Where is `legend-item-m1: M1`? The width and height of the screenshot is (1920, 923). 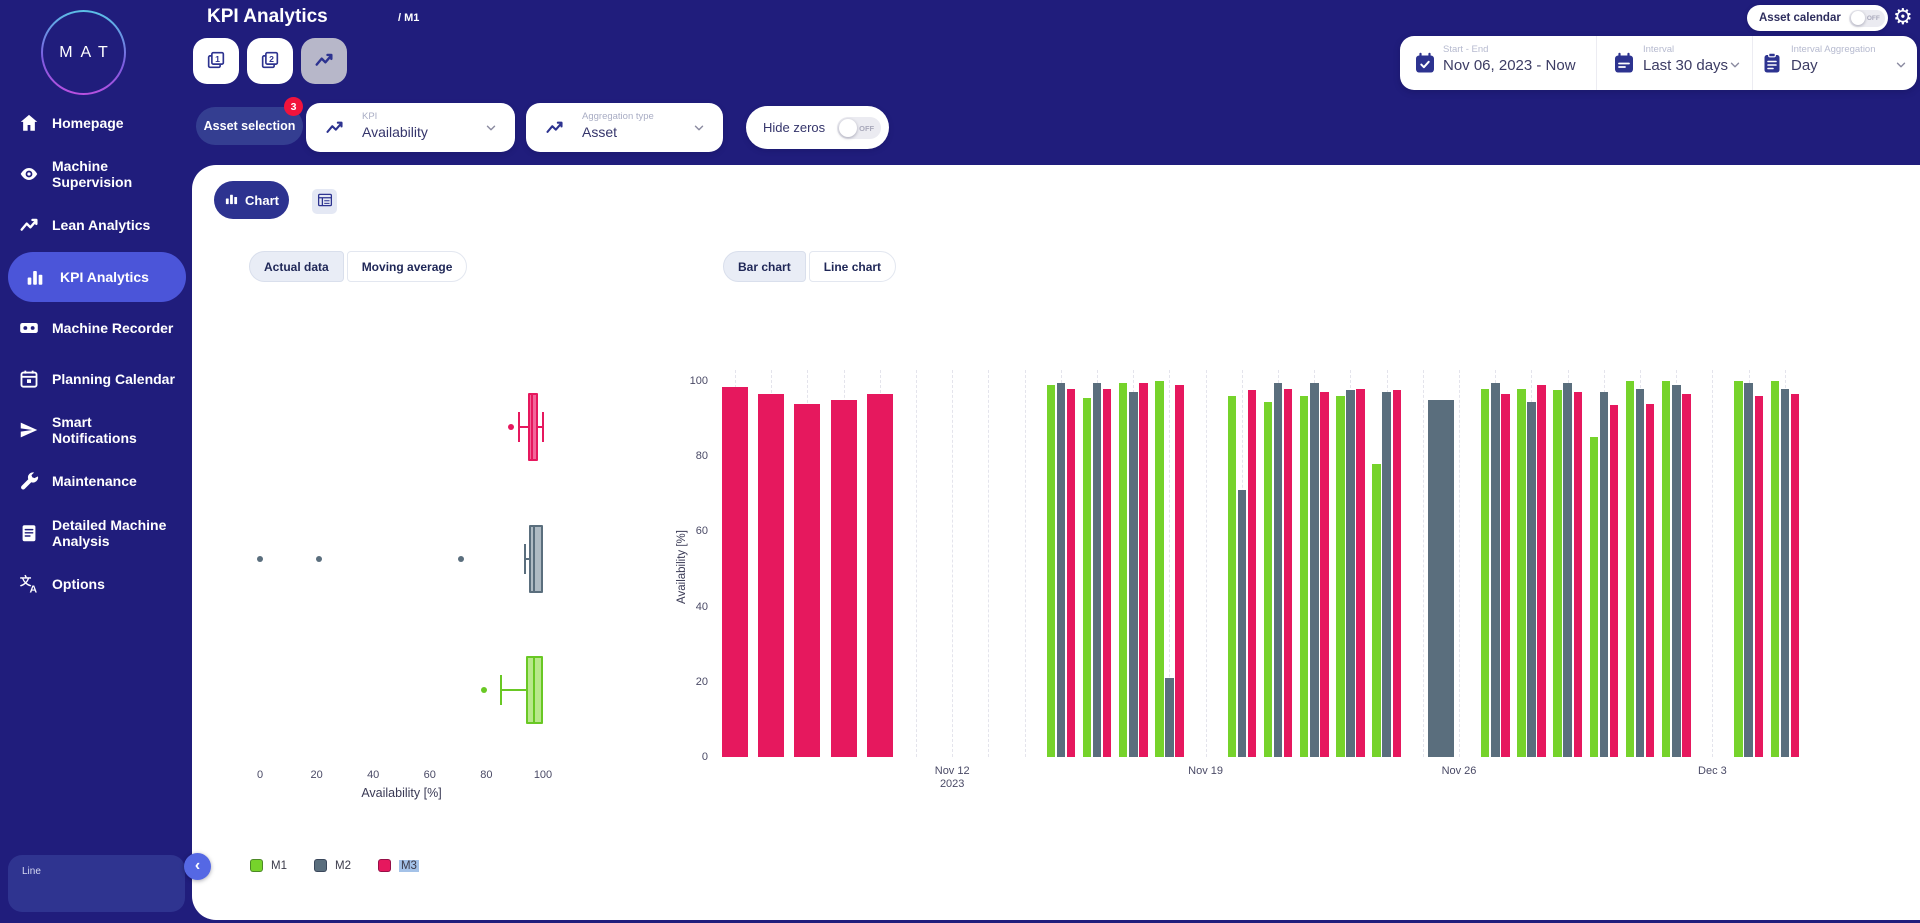 legend-item-m1: M1 is located at coordinates (268, 865).